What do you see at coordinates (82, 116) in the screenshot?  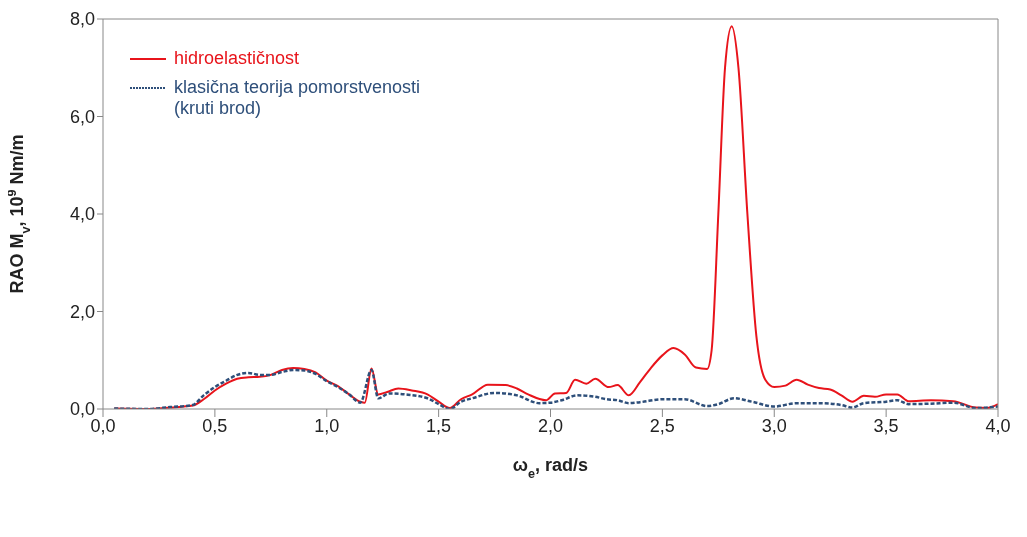 I see `y-tick-label: 6,0` at bounding box center [82, 116].